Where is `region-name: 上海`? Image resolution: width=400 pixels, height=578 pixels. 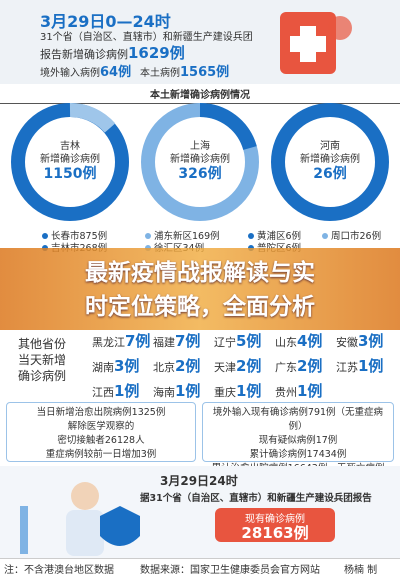
region-name: 上海 is located at coordinates (200, 146).